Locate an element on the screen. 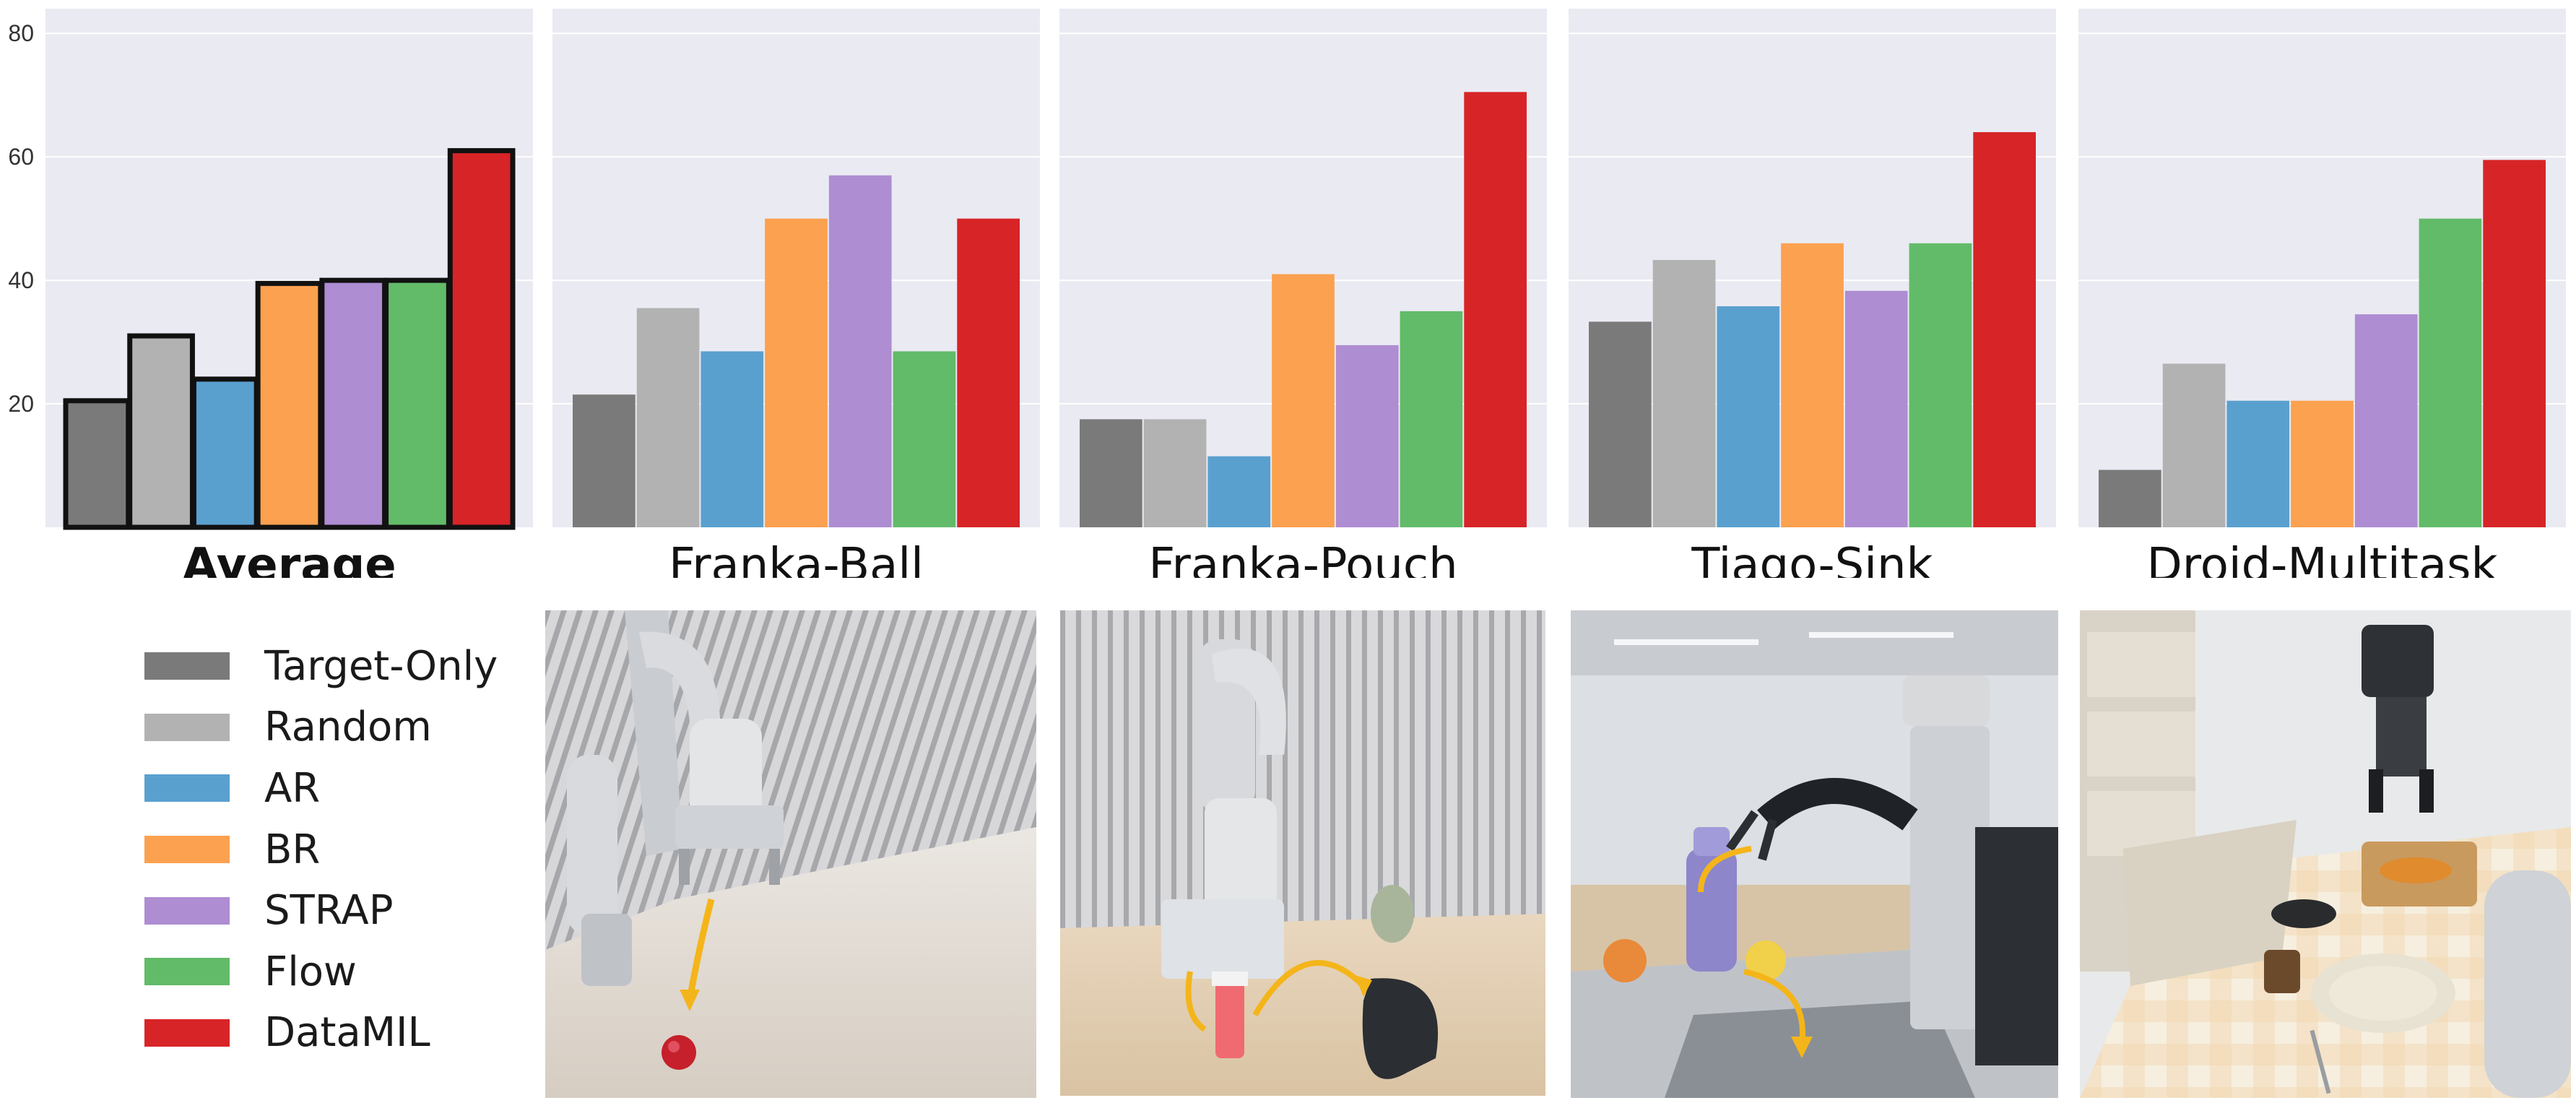 Image resolution: width=2576 pixels, height=1103 pixels. photo-franka-ball is located at coordinates (790, 854).